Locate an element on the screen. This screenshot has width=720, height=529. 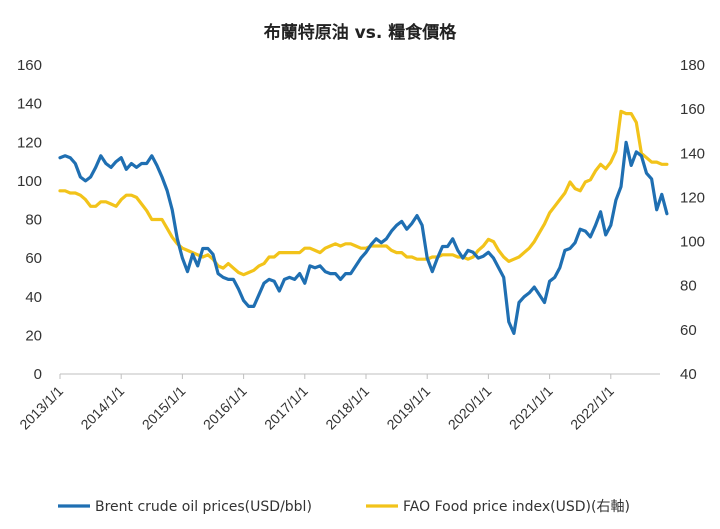
y2-tick-label: 80 is located at coordinates (688, 286).